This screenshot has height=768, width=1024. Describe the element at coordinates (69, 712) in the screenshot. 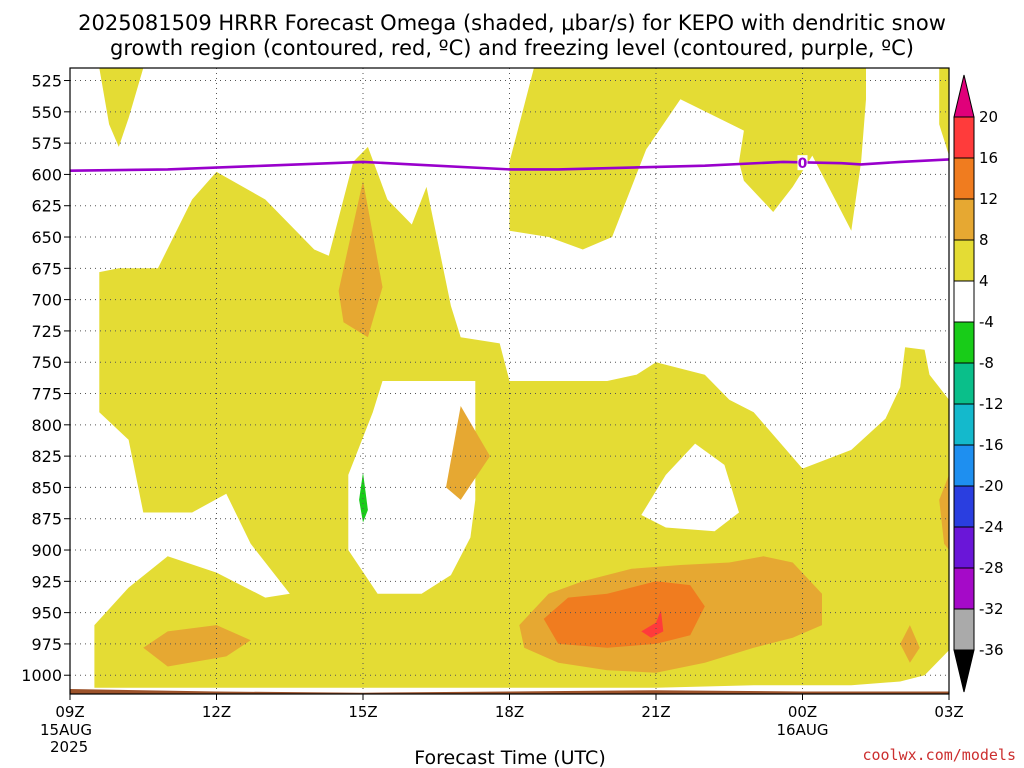

I see `x-tick-label-09Z: 09Z` at that location.